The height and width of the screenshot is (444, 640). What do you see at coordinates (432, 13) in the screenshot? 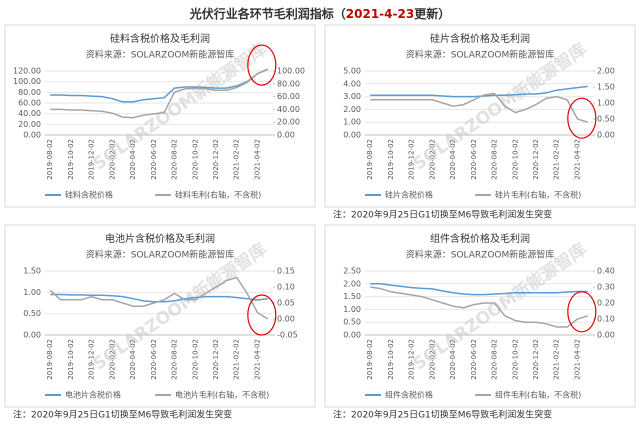
I see `title-part: 更新）` at bounding box center [432, 13].